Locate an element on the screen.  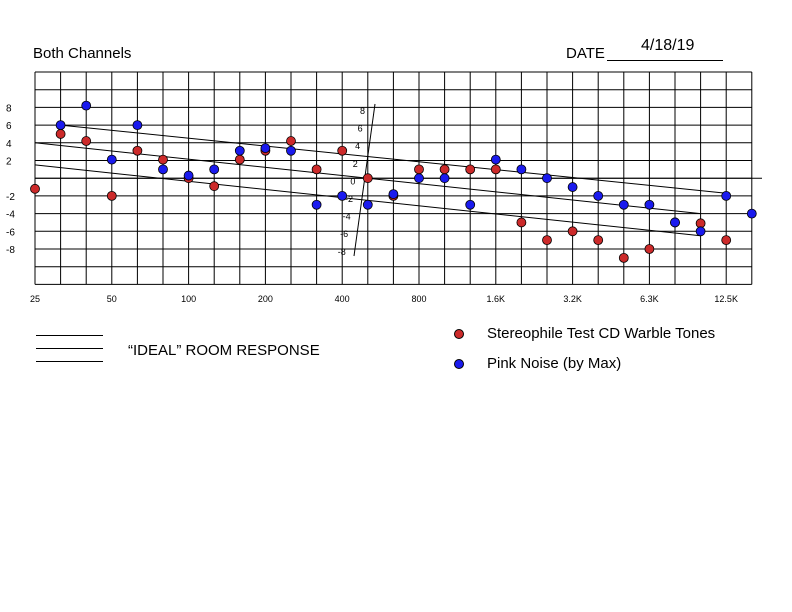
legend-blue-dot-icon is located at coordinates (459, 363).